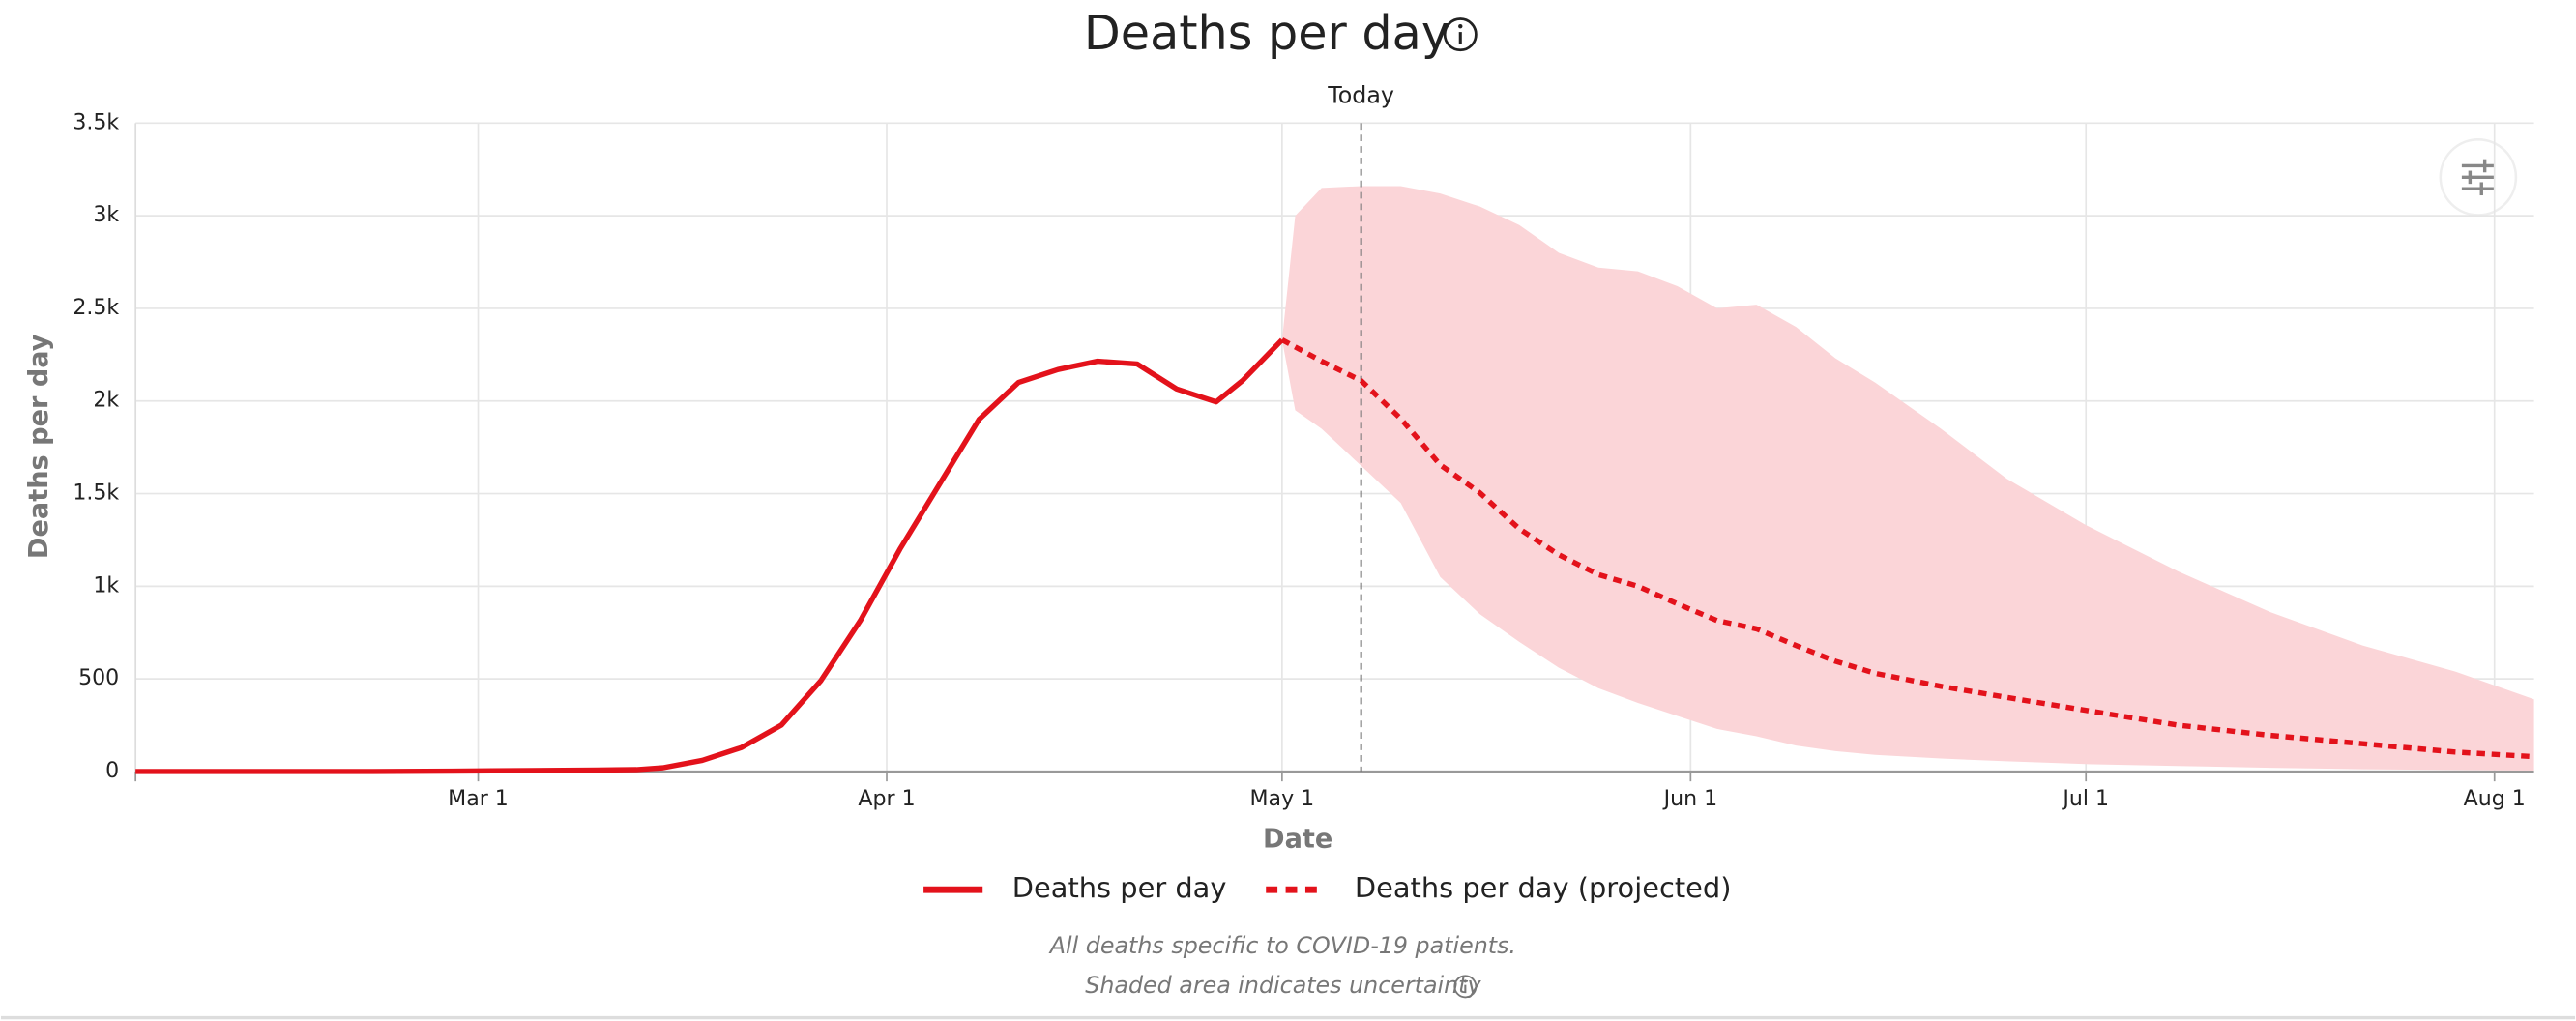  What do you see at coordinates (106, 401) in the screenshot?
I see `y-tick-label: 2k` at bounding box center [106, 401].